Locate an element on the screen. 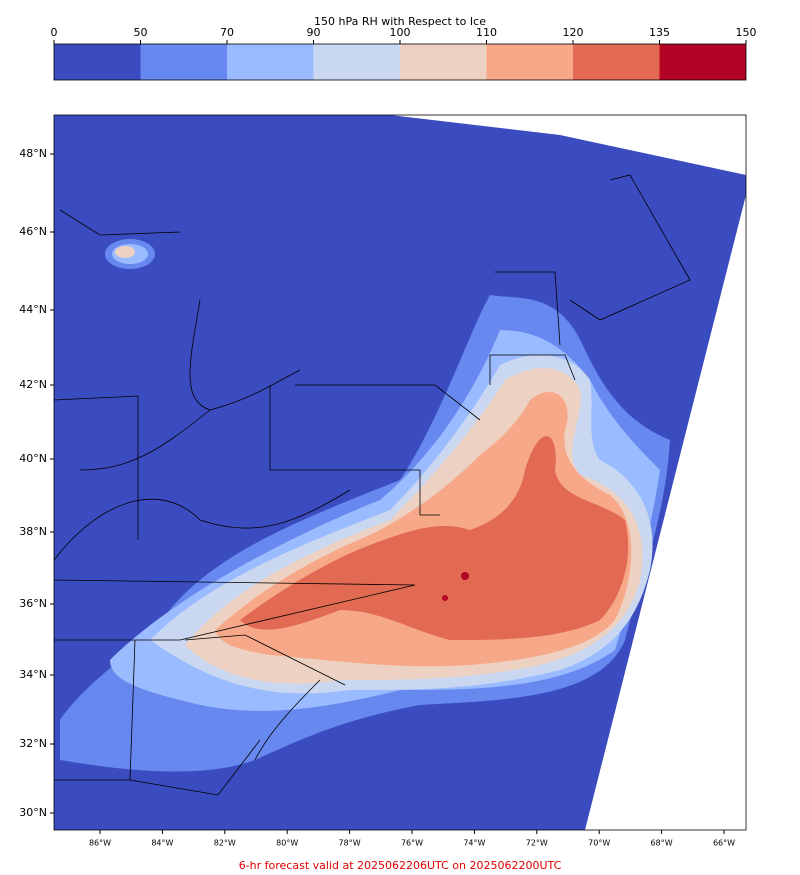 The width and height of the screenshot is (800, 875). lat-label: 34°N is located at coordinates (33, 674).